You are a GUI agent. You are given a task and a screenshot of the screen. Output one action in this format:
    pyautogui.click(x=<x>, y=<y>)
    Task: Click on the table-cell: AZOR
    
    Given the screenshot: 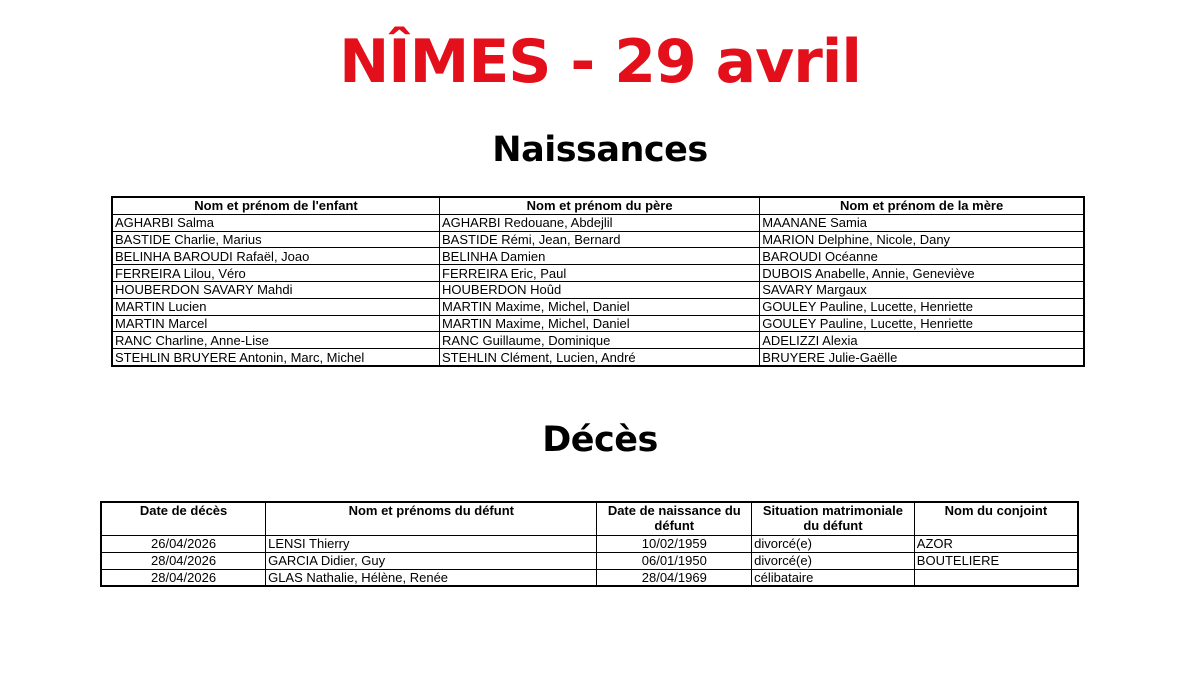 What is the action you would take?
    pyautogui.click(x=996, y=544)
    